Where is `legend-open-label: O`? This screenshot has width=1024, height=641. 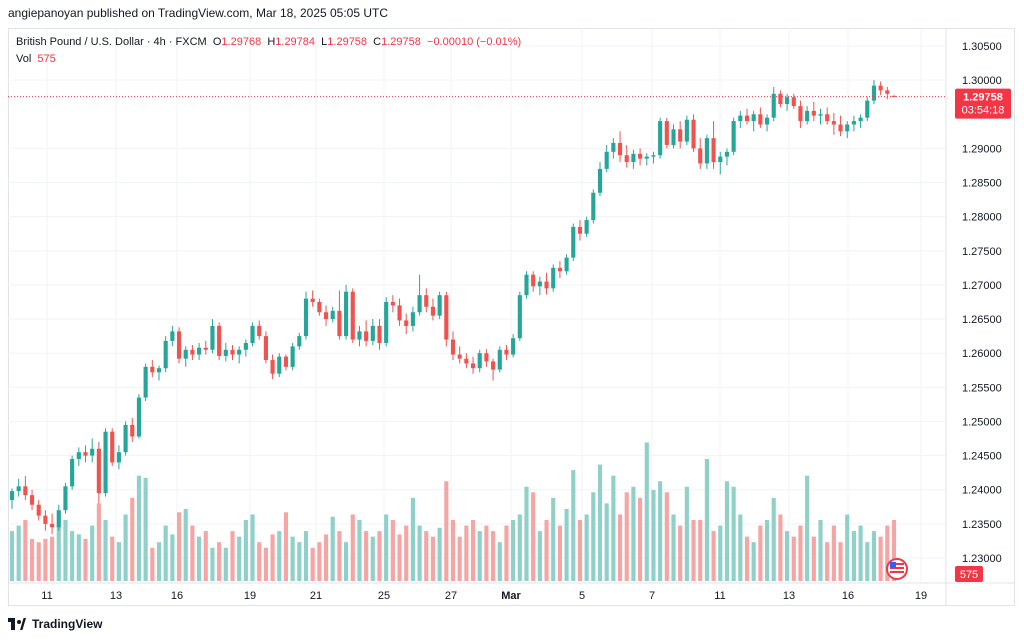
legend-open-label: O is located at coordinates (217, 42).